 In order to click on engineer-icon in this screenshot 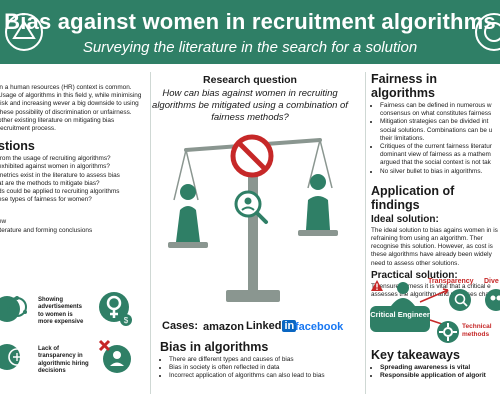, I will do `click(403, 294)`.